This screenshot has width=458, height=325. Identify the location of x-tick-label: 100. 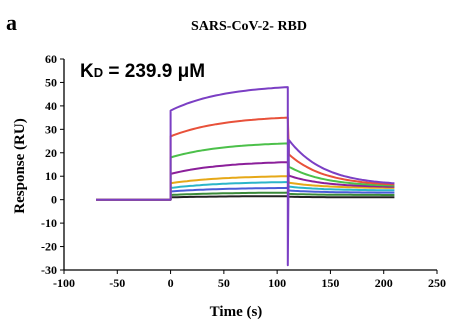
(277, 283).